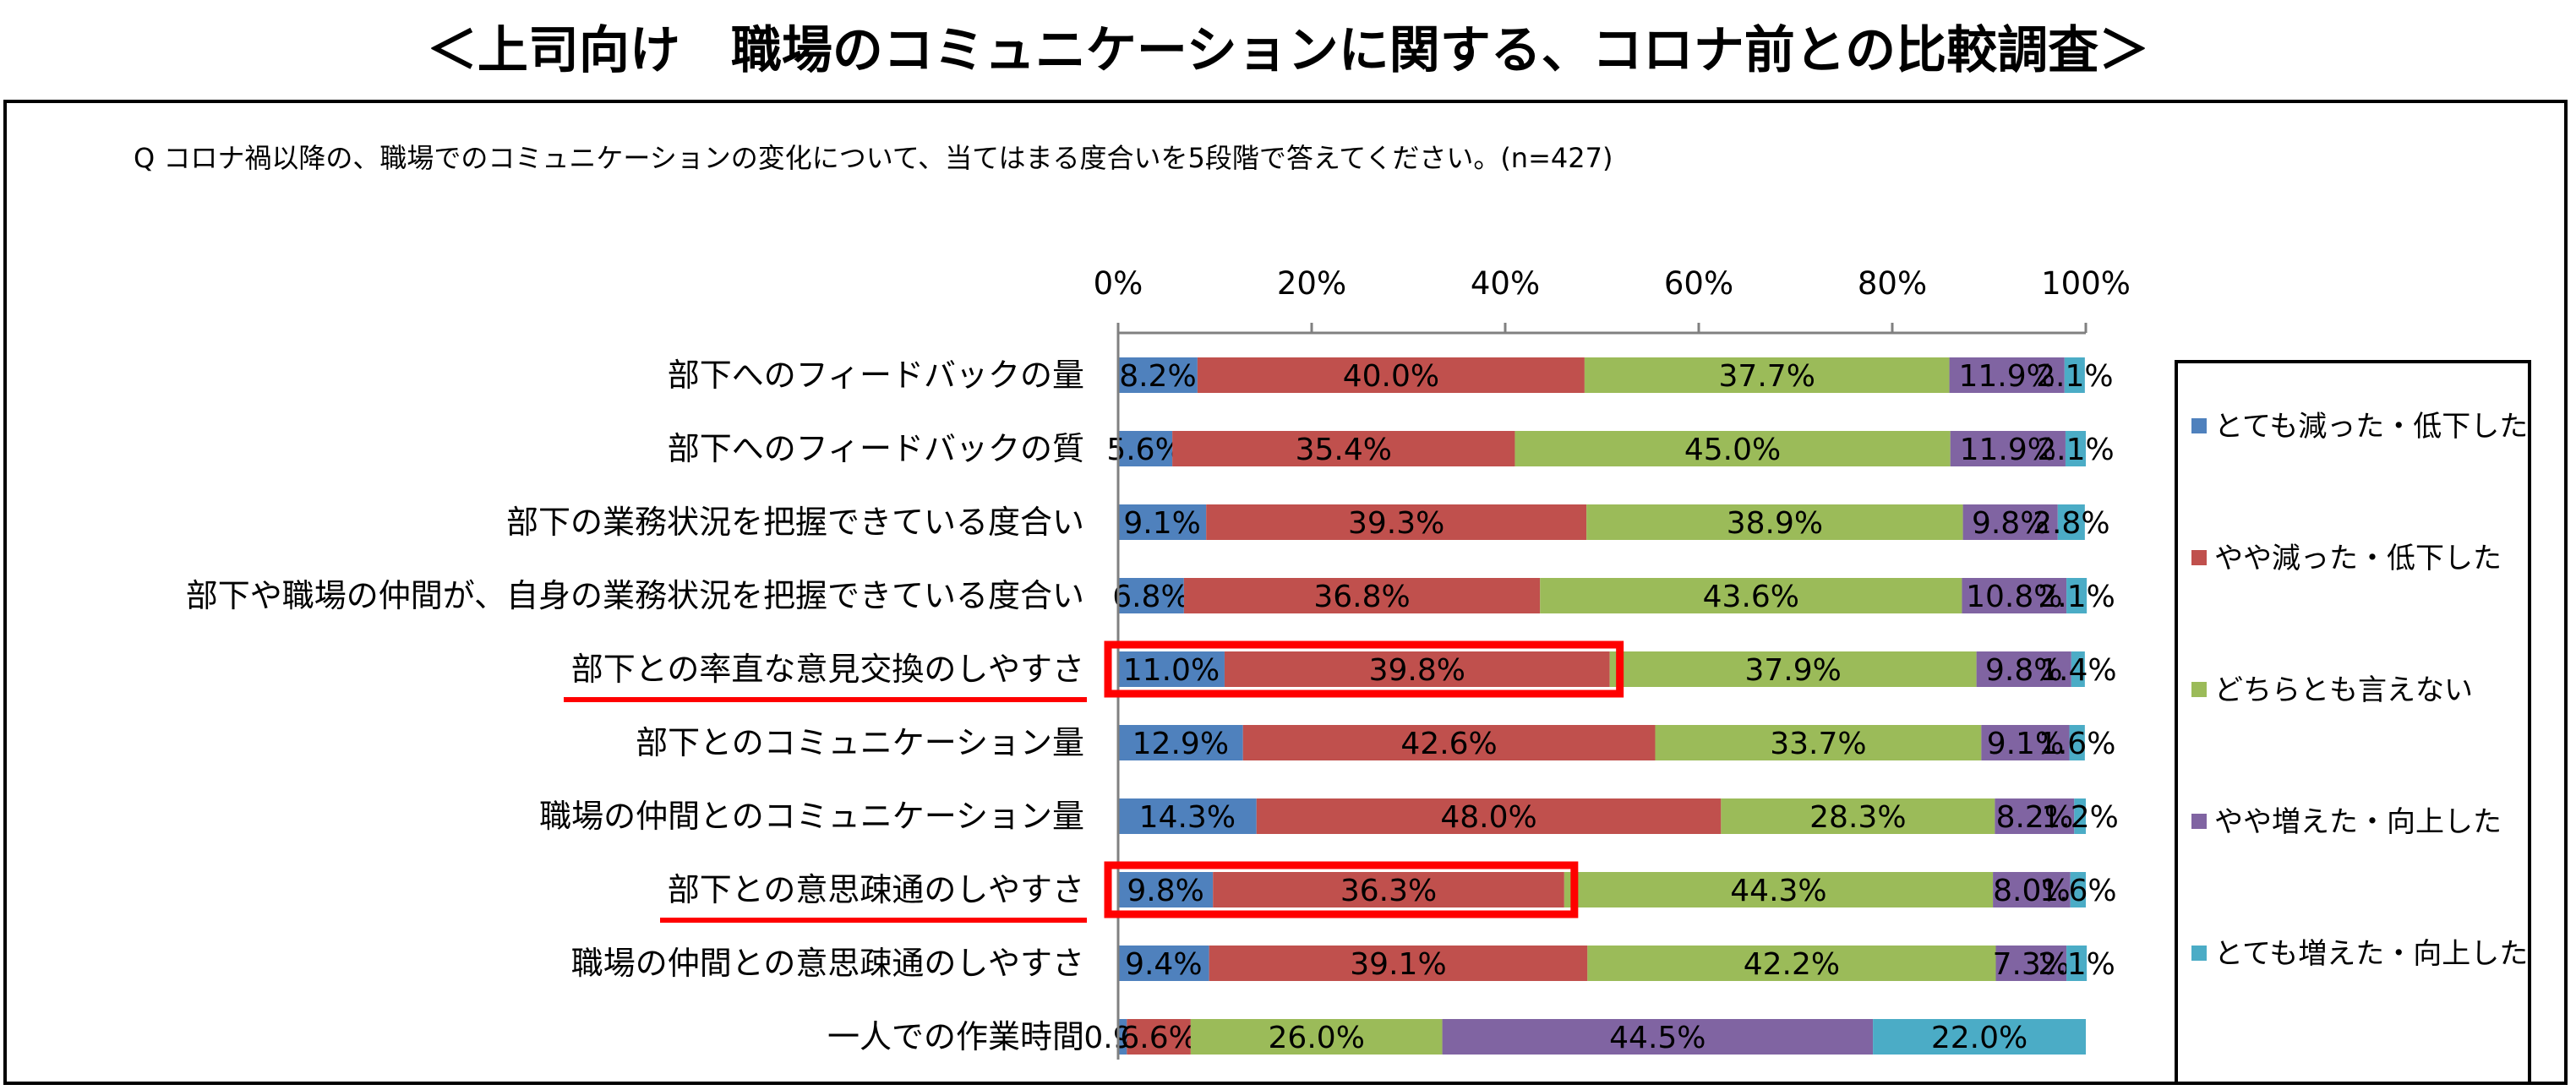  Describe the element at coordinates (1505, 283) in the screenshot. I see `x-tick-label: 40%` at that location.